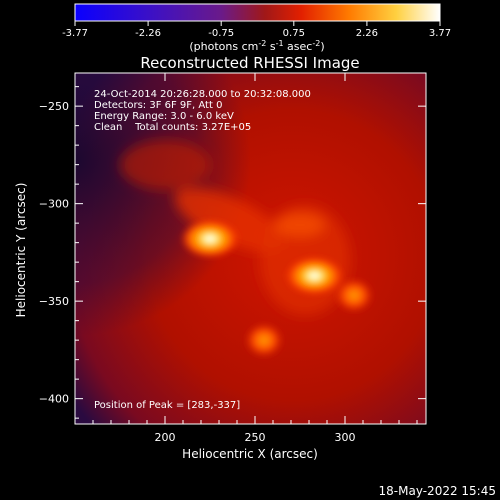  I want to click on y-axis-label: Heliocentric Y (arcsec), so click(21, 250).